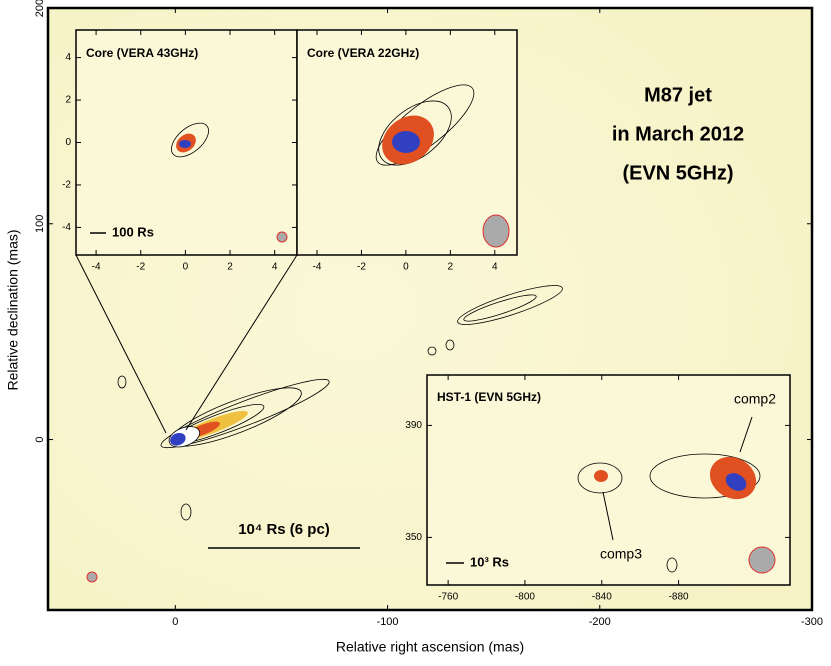 The height and width of the screenshot is (666, 831). What do you see at coordinates (413, 425) in the screenshot?
I see `y-tick-label: 390` at bounding box center [413, 425].